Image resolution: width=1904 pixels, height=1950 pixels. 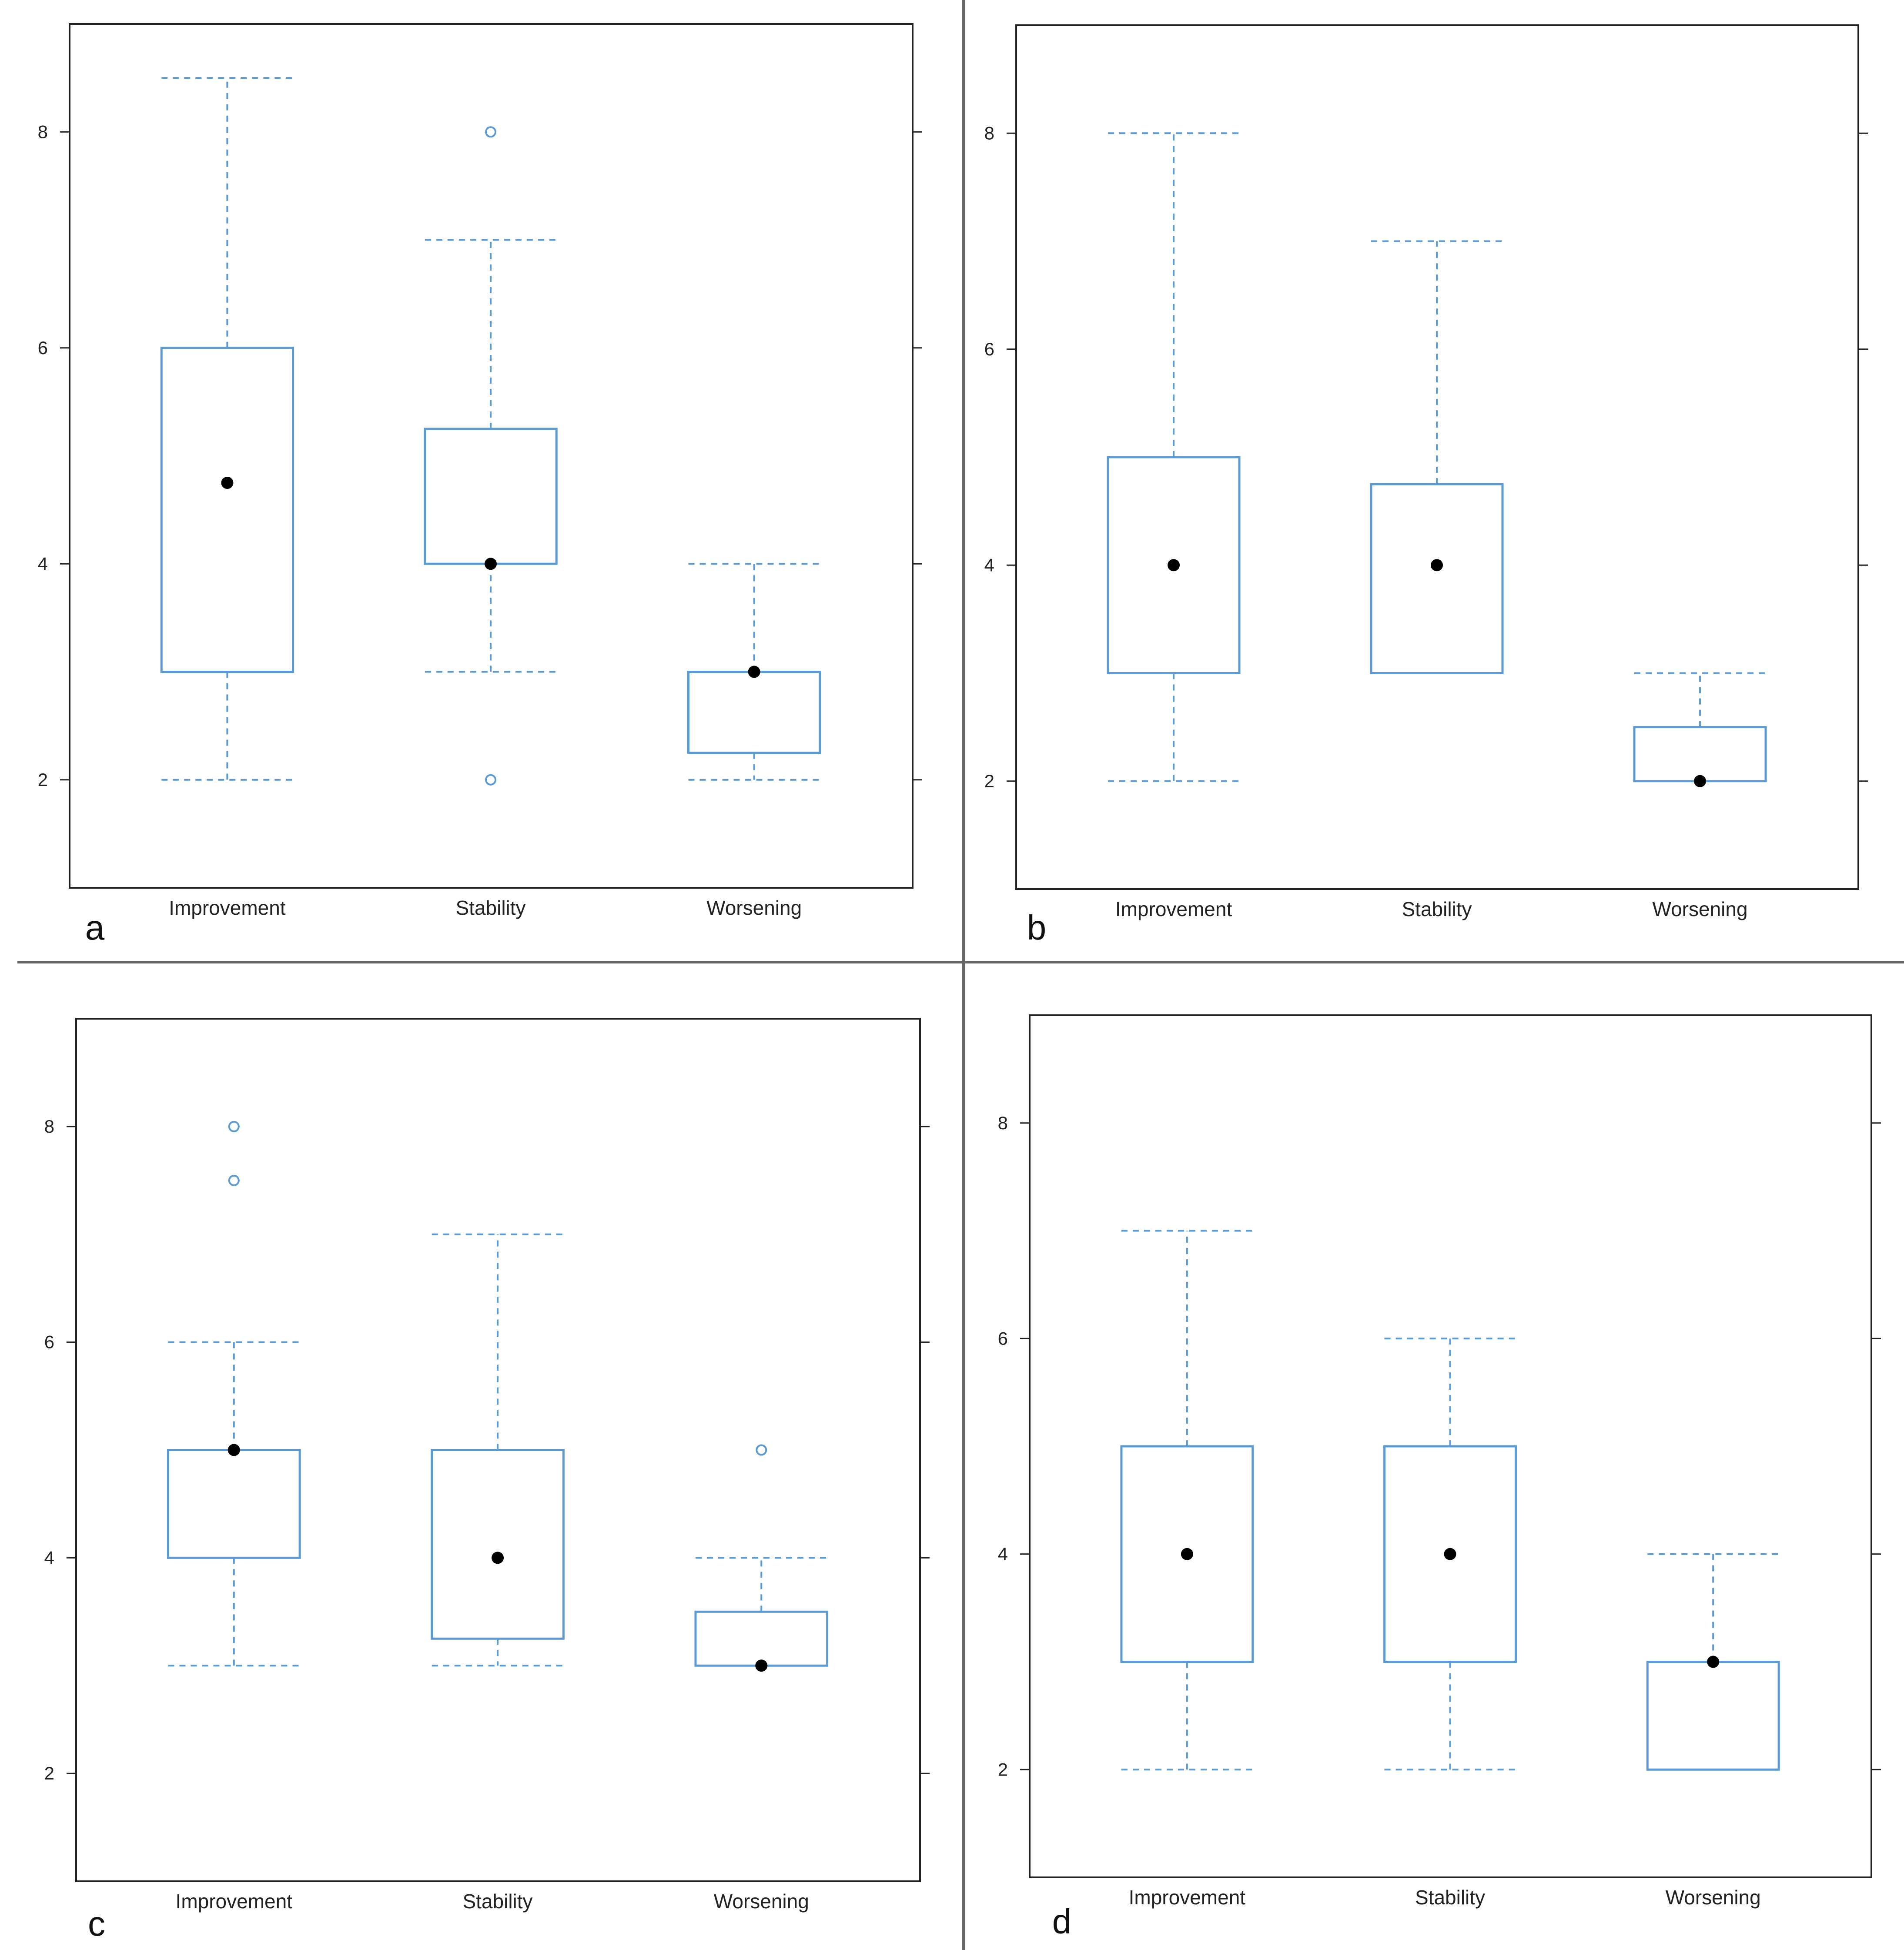 I want to click on panel-letter: c, so click(x=96, y=1924).